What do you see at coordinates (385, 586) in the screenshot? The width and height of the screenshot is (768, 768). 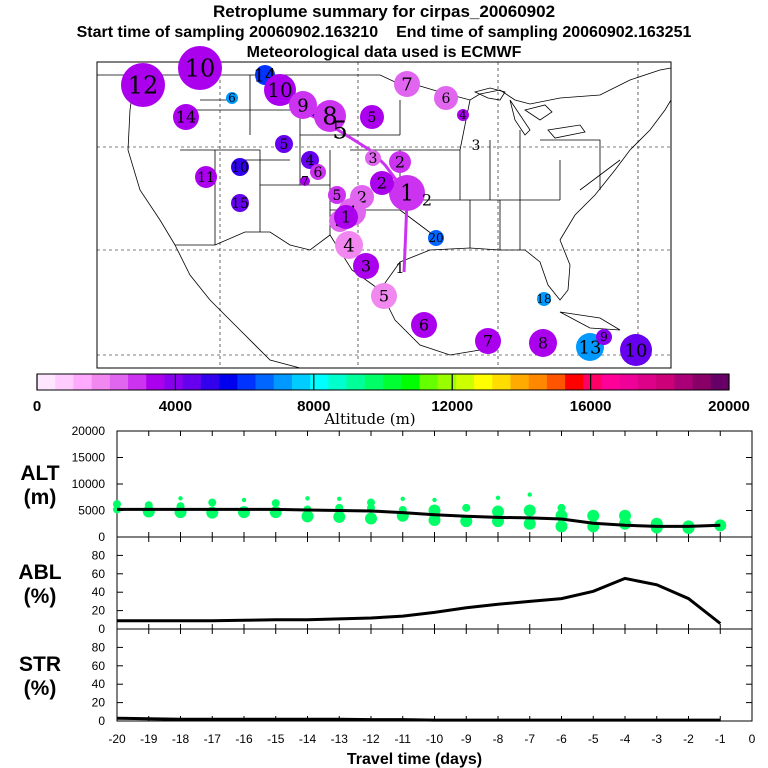 I see `panel-abl: 80 60 40 20 0 ABL(%)` at bounding box center [385, 586].